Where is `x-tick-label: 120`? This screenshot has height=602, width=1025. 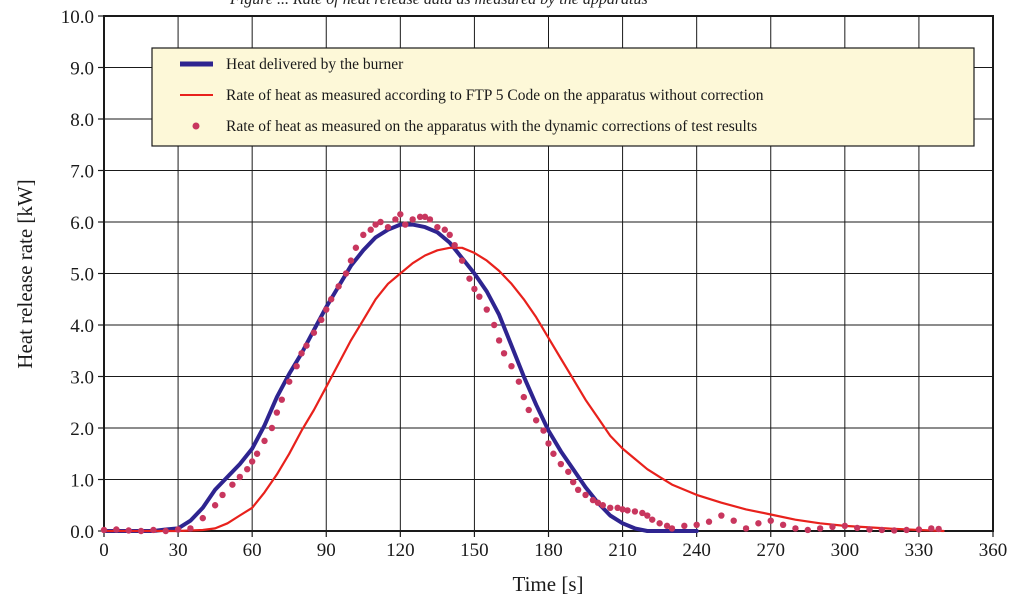
x-tick-label: 120 is located at coordinates (400, 550).